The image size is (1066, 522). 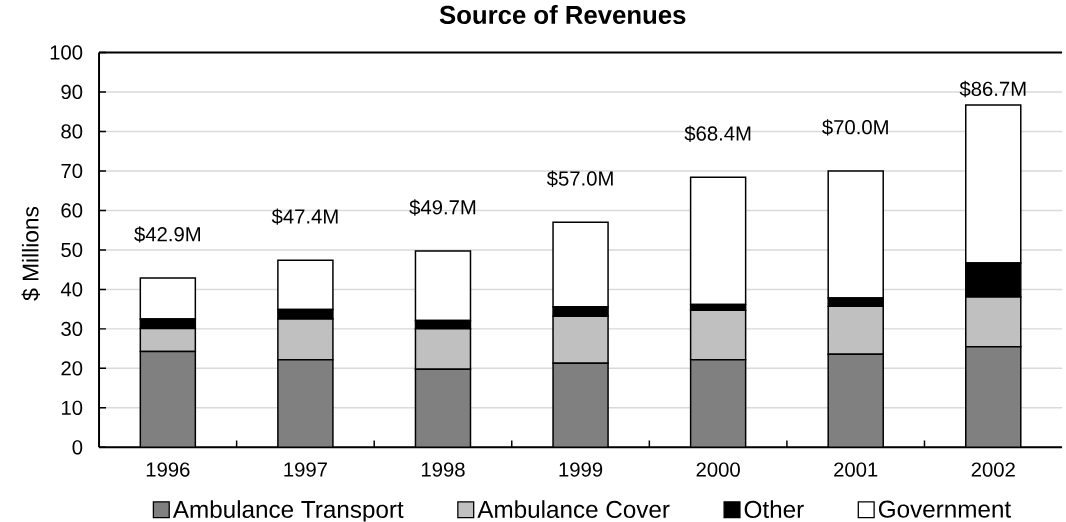 What do you see at coordinates (72, 92) in the screenshot?
I see `y-tick-label: 90` at bounding box center [72, 92].